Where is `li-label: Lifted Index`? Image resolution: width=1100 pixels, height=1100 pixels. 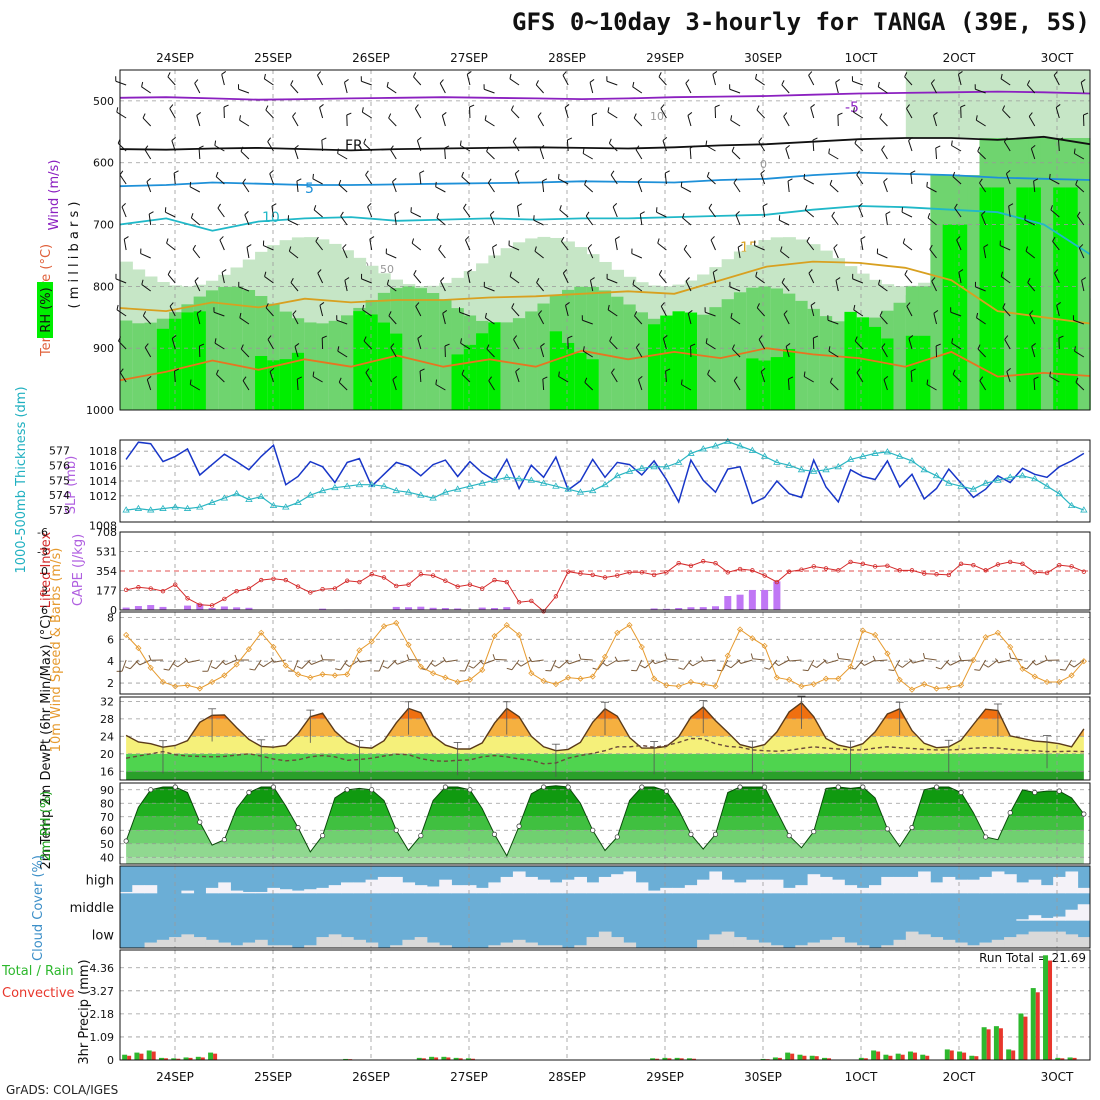
li-label: Lifted Index is located at coordinates (46, 569).